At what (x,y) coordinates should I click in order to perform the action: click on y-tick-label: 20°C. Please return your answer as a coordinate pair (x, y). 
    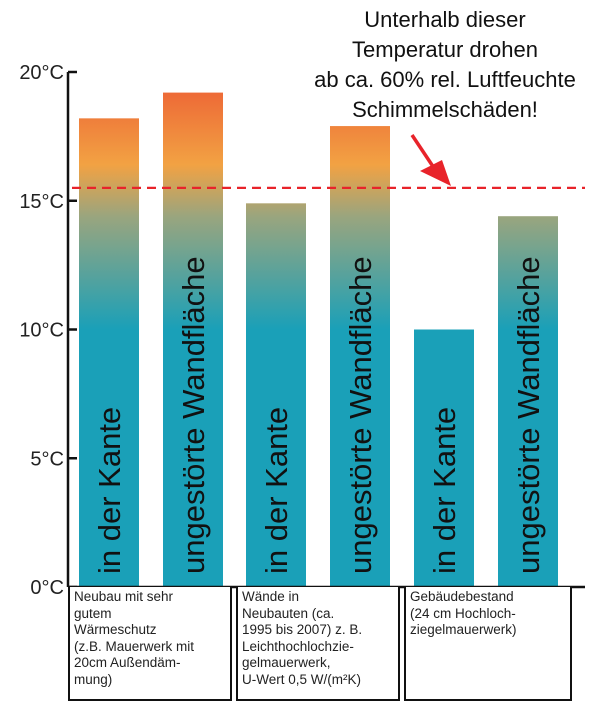
    Looking at the image, I should click on (41, 73).